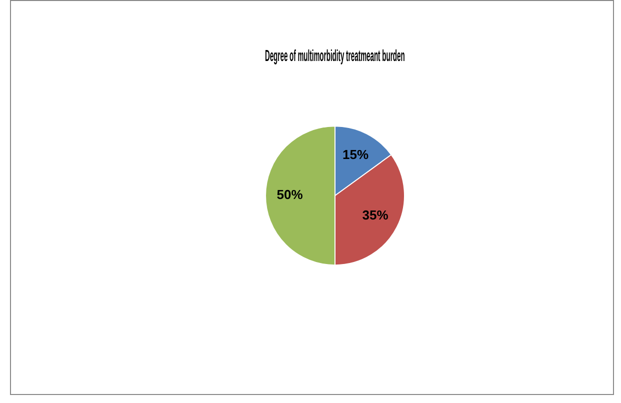 Image resolution: width=621 pixels, height=403 pixels. What do you see at coordinates (375, 215) in the screenshot?
I see `data-label: 35%` at bounding box center [375, 215].